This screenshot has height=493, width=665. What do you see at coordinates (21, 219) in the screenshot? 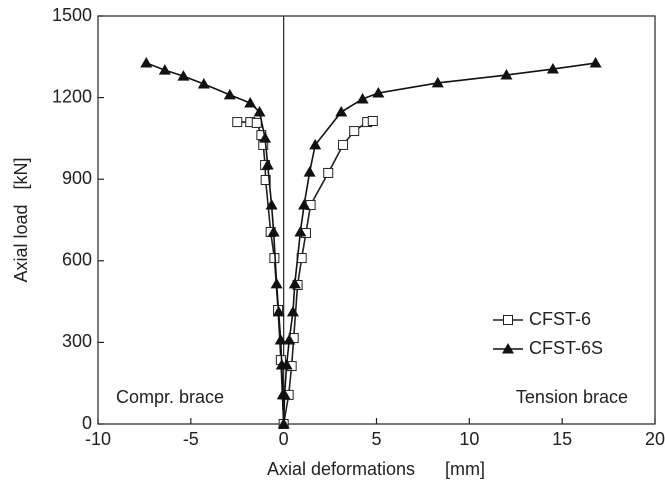
I see `y-axis-label: Axial load [kN]` at bounding box center [21, 219].